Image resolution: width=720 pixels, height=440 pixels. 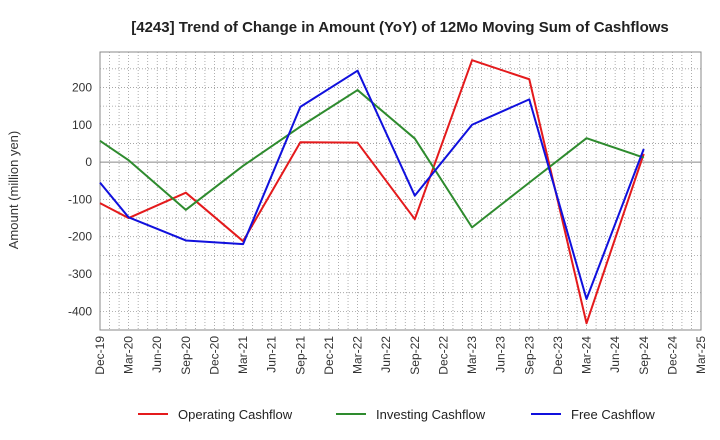 I want to click on x-tick-label: Sep-20, so click(x=186, y=355).